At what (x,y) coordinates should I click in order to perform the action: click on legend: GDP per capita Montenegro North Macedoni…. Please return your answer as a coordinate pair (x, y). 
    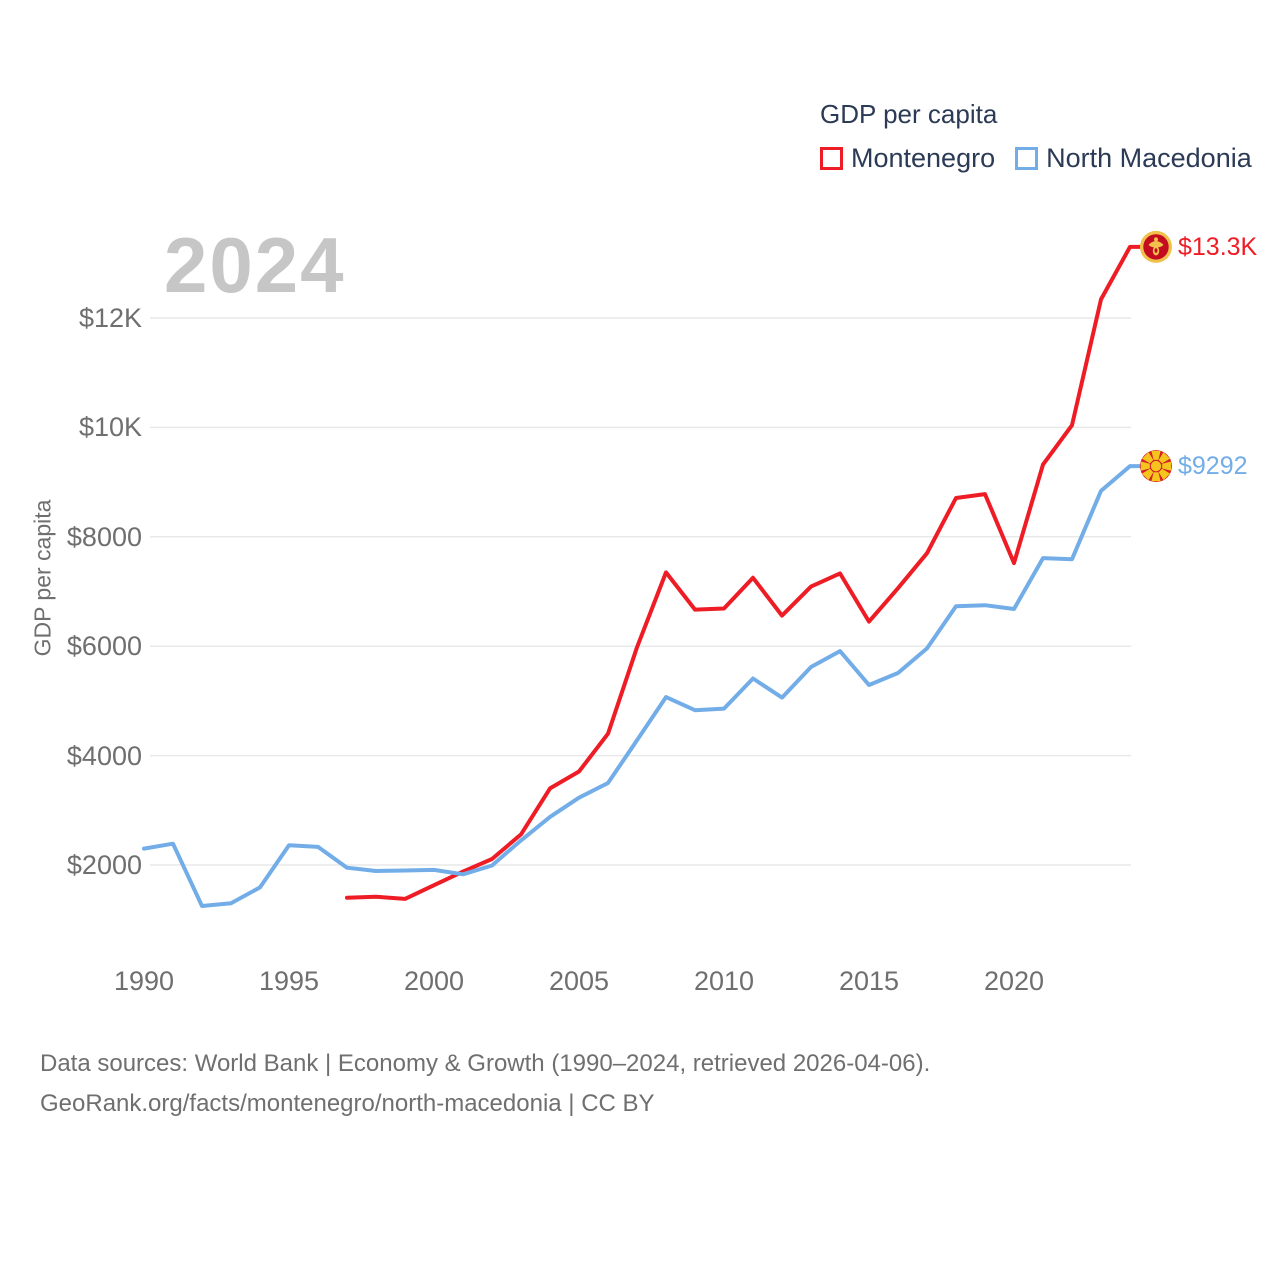
    Looking at the image, I should click on (1036, 136).